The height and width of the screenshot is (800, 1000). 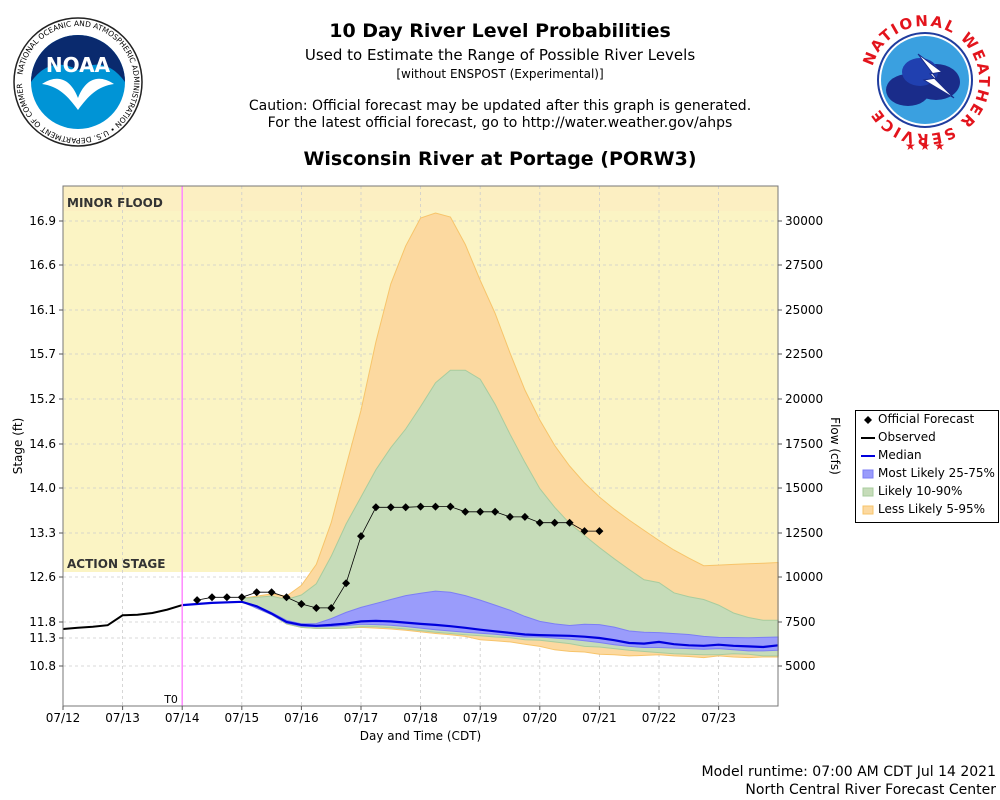 I want to click on legend-label: Likely 10-90%, so click(x=920, y=491).